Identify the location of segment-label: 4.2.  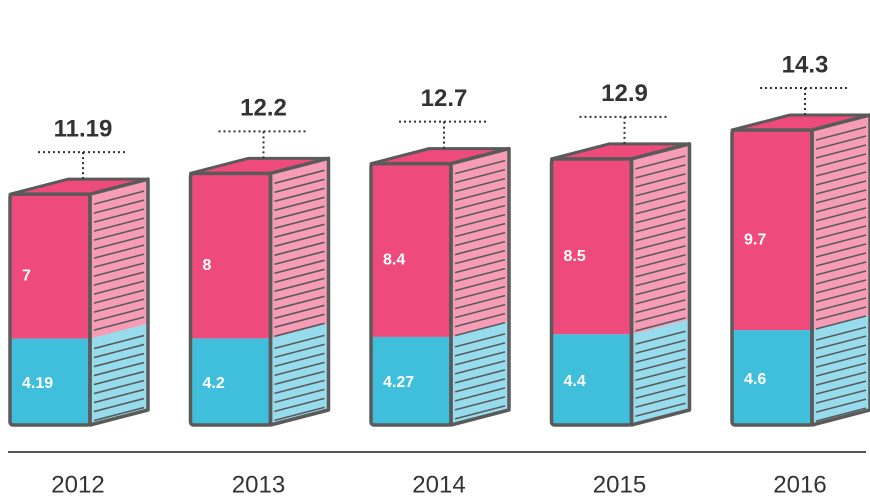
(214, 383).